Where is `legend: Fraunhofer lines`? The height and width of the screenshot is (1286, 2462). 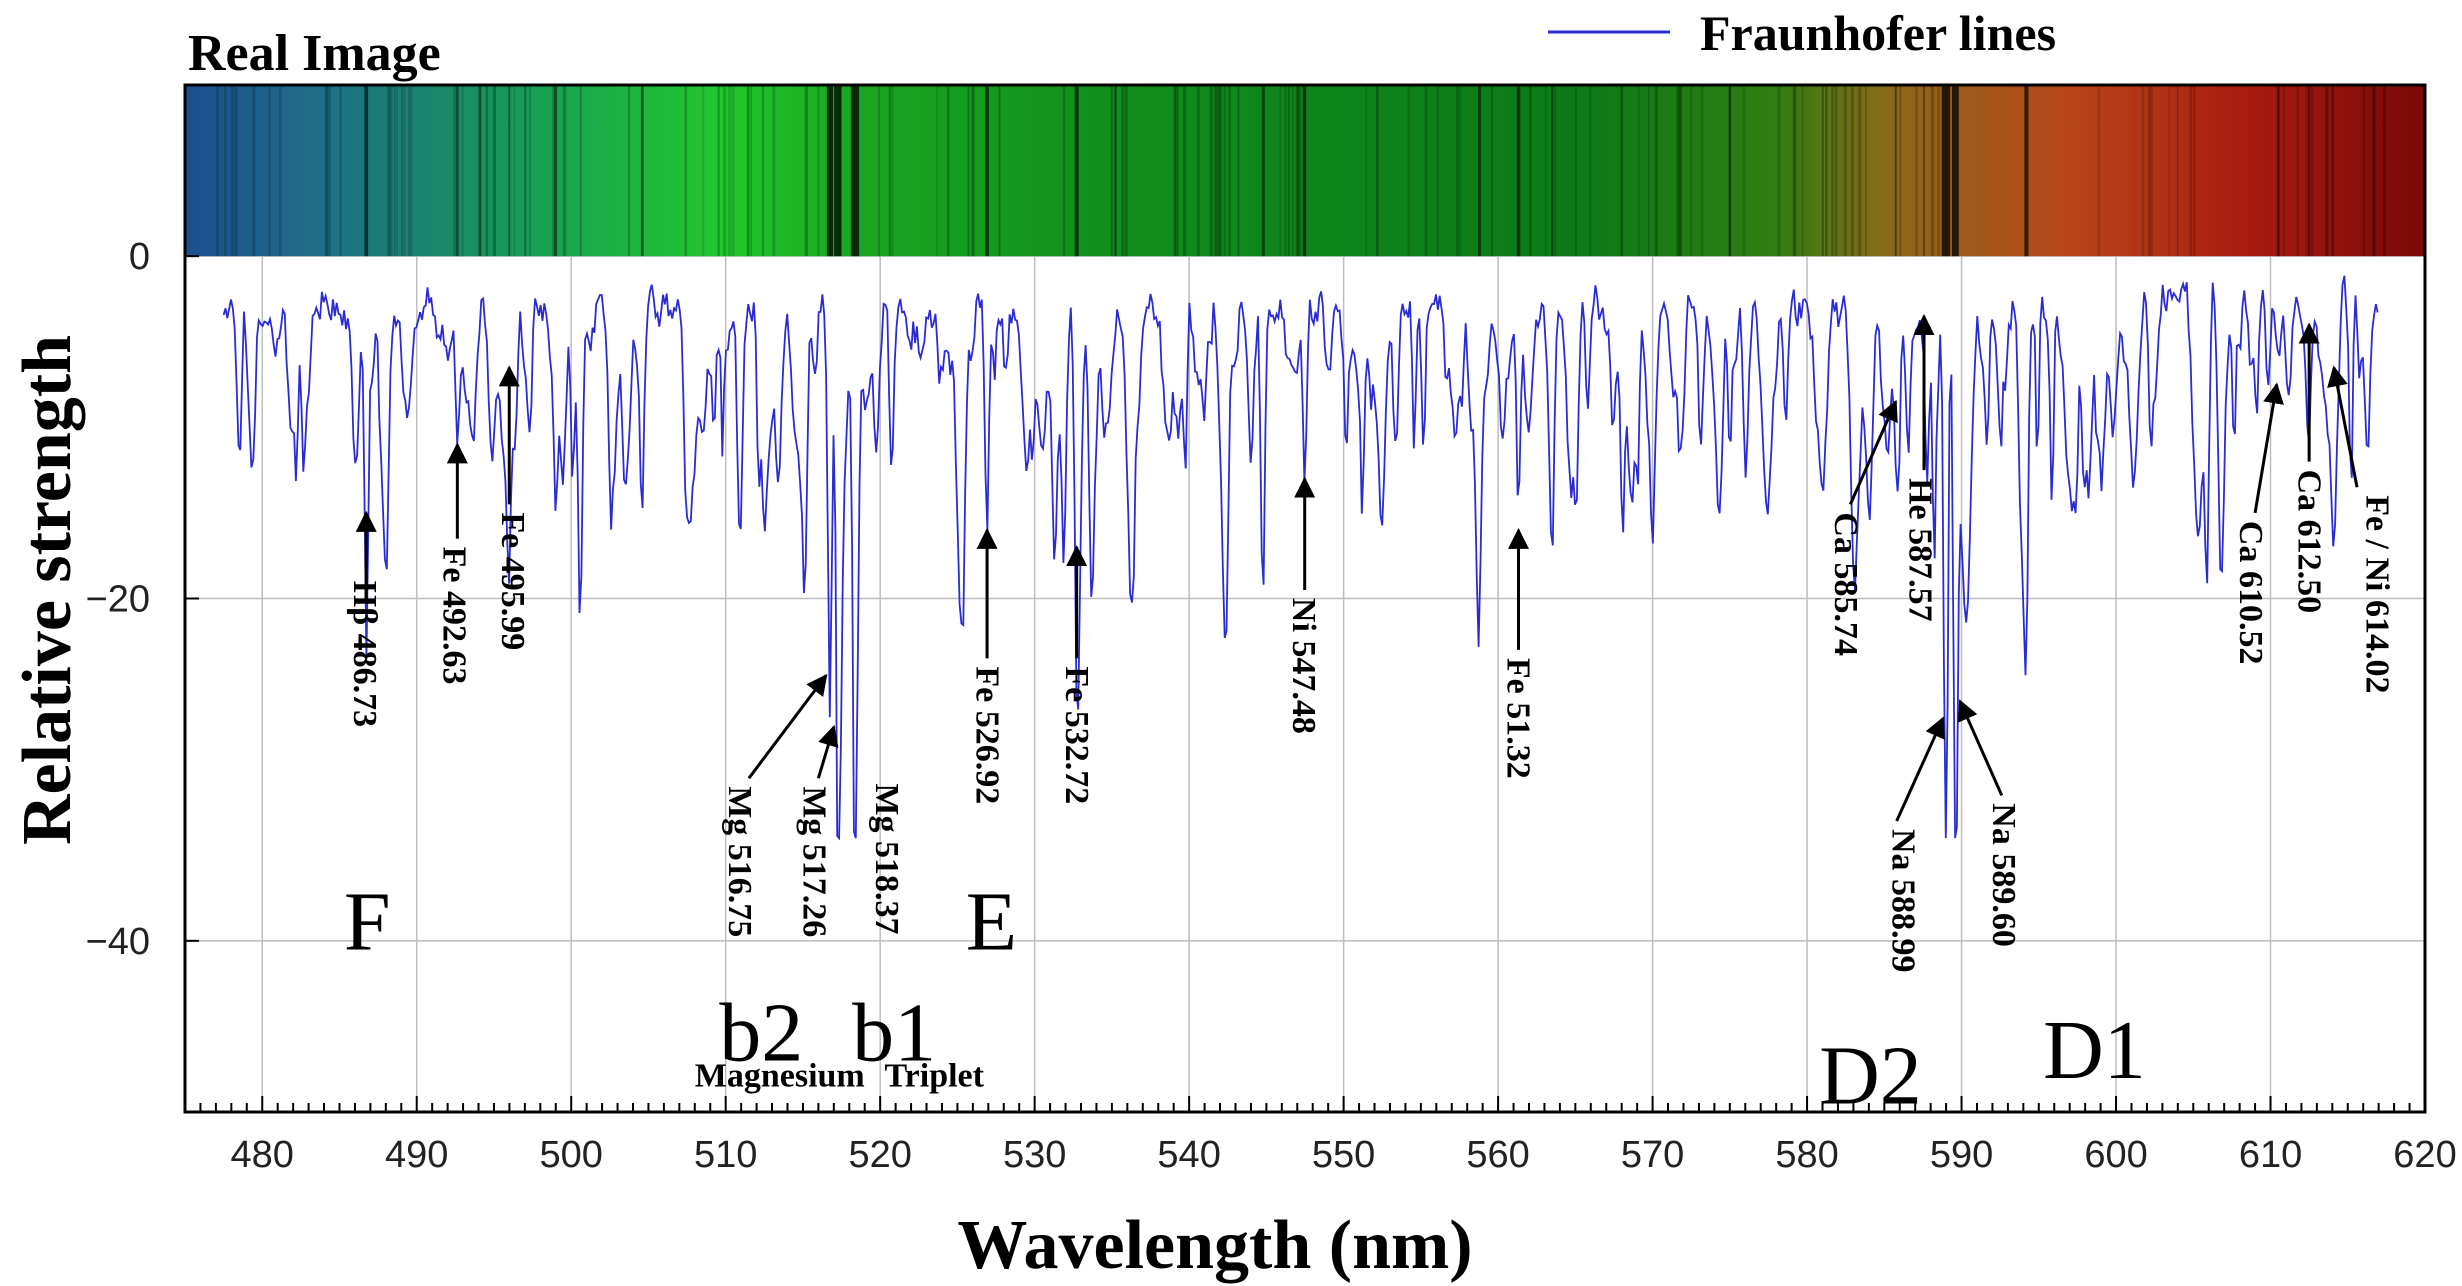 legend: Fraunhofer lines is located at coordinates (1802, 33).